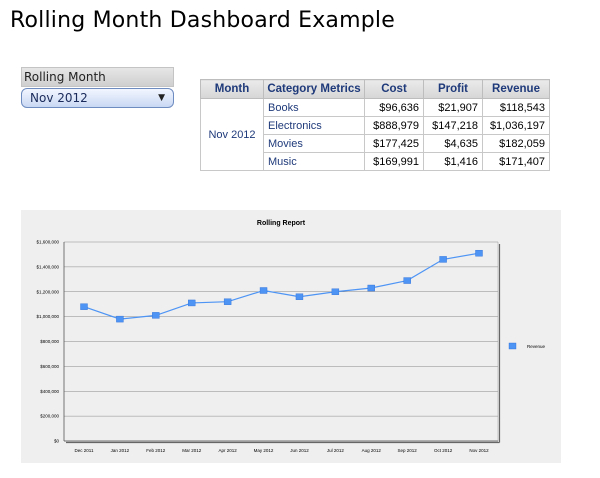 The width and height of the screenshot is (600, 478). I want to click on x-tick-label: Feb 2012, so click(156, 450).